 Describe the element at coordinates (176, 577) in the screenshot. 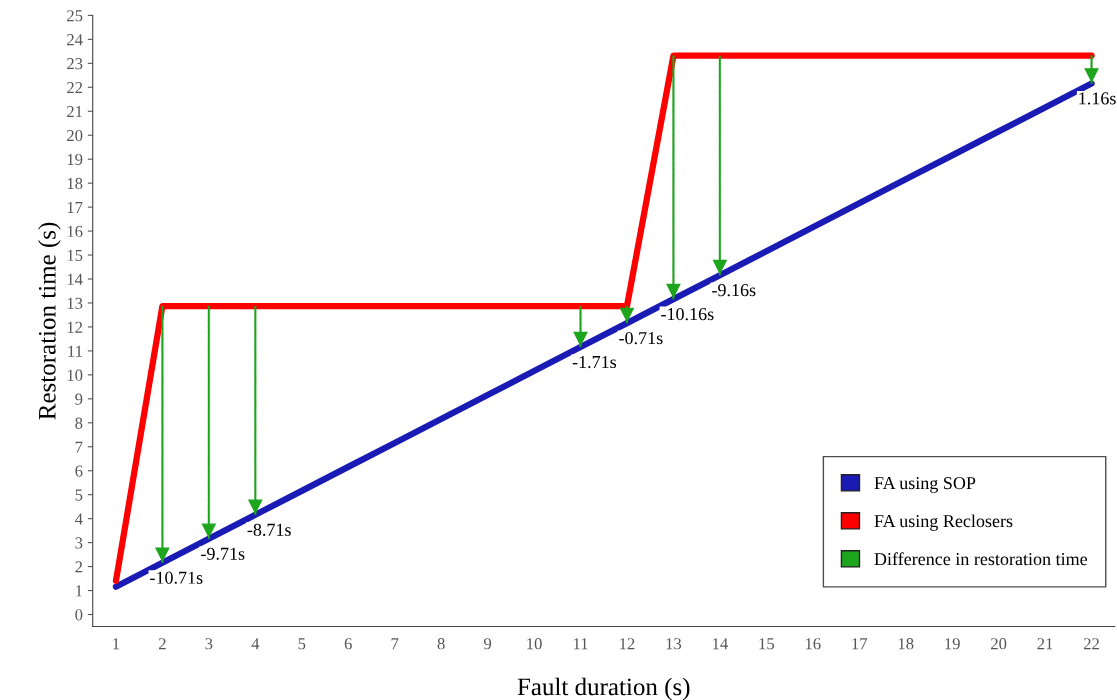

I see `data-label: -10.71s` at that location.